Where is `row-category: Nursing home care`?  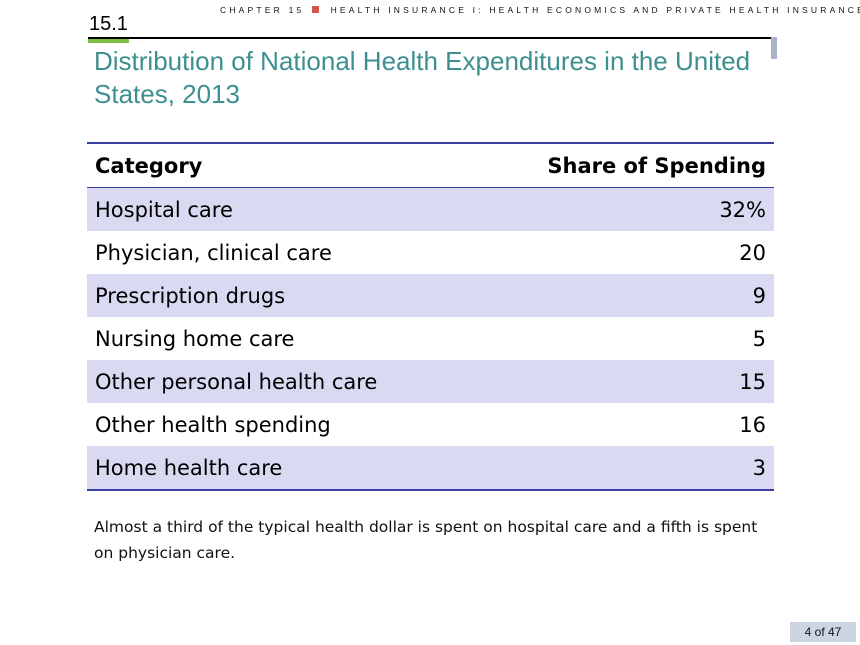
row-category: Nursing home care is located at coordinates (195, 338).